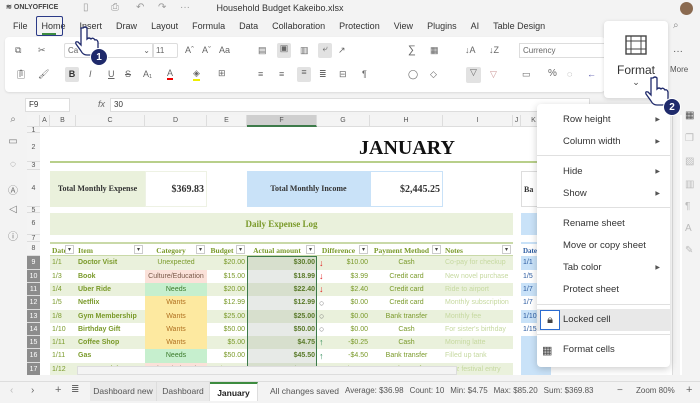 This screenshot has width=700, height=403. What do you see at coordinates (406, 121) in the screenshot?
I see `column-header-H: H` at bounding box center [406, 121].